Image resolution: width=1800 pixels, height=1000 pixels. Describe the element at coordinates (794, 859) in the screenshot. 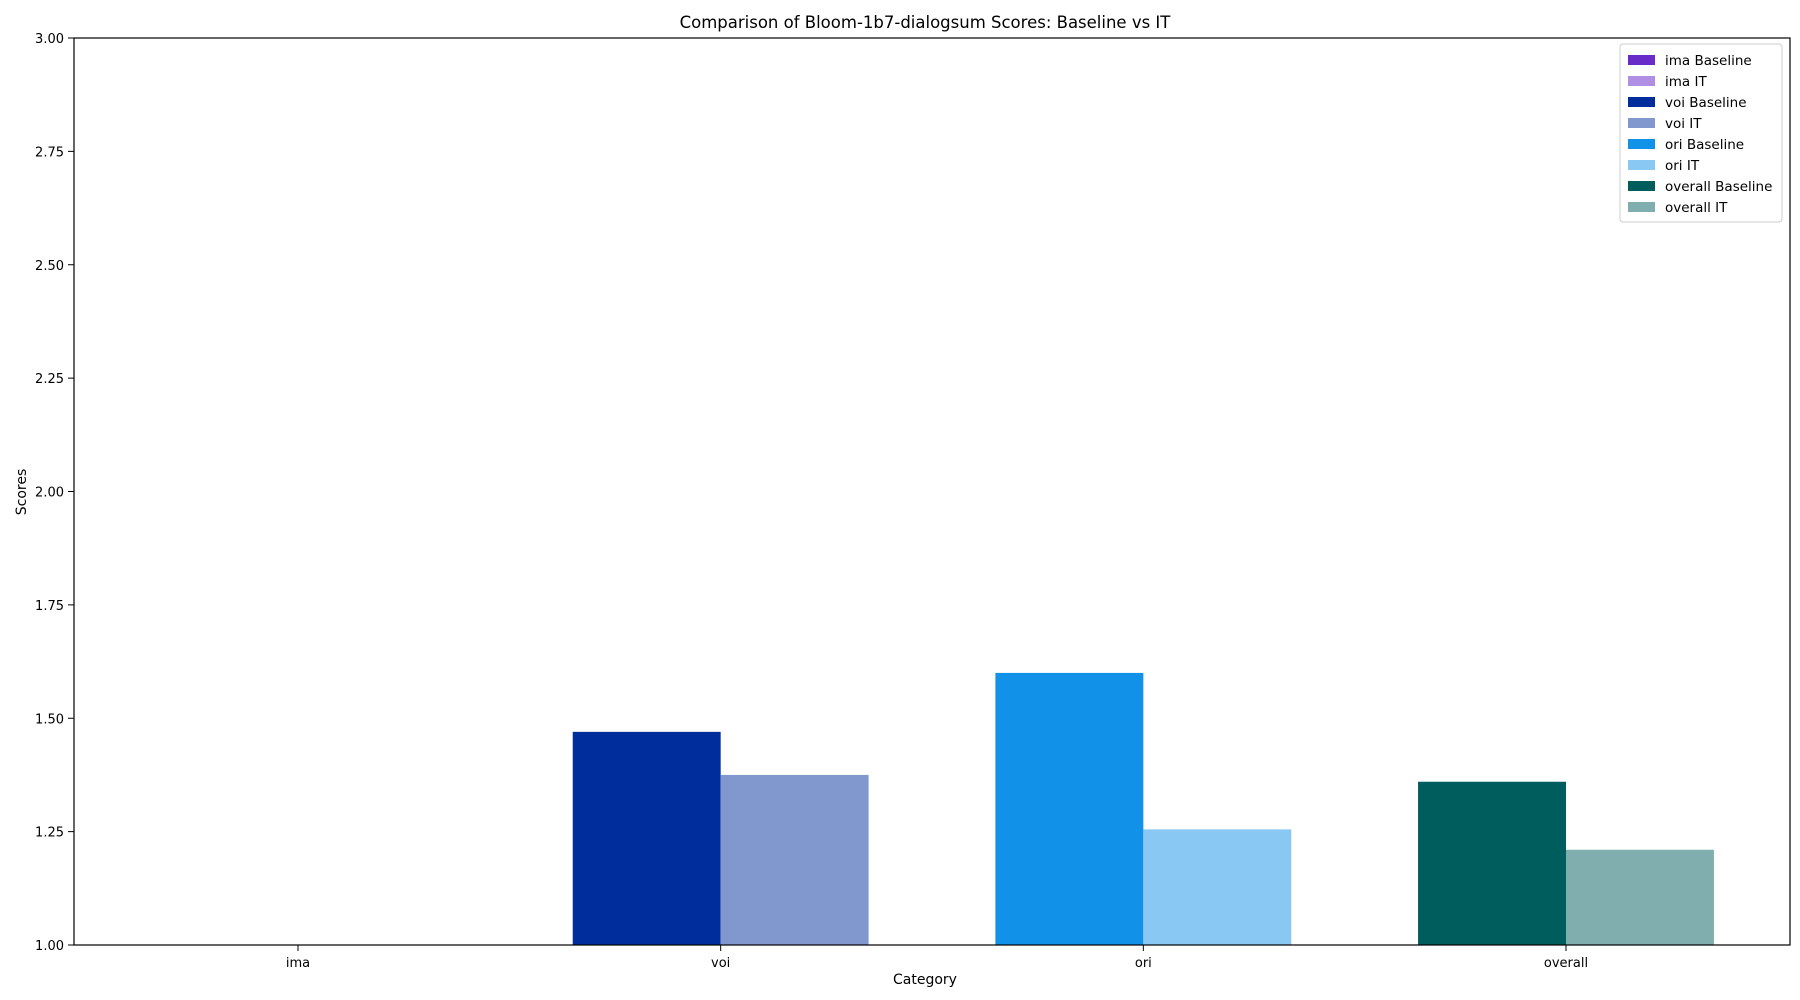

I see `bar-voi-it` at that location.